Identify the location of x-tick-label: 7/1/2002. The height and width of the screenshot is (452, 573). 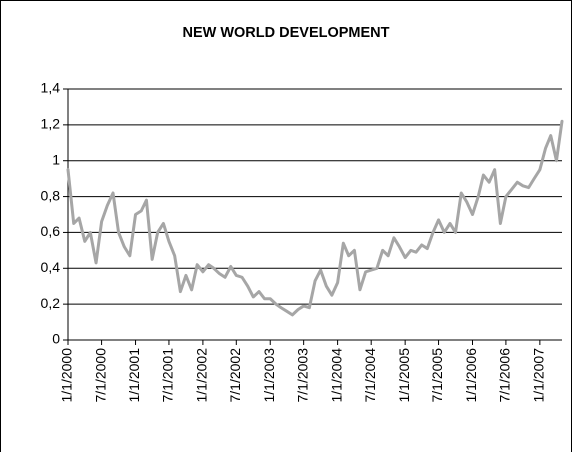
(235, 375).